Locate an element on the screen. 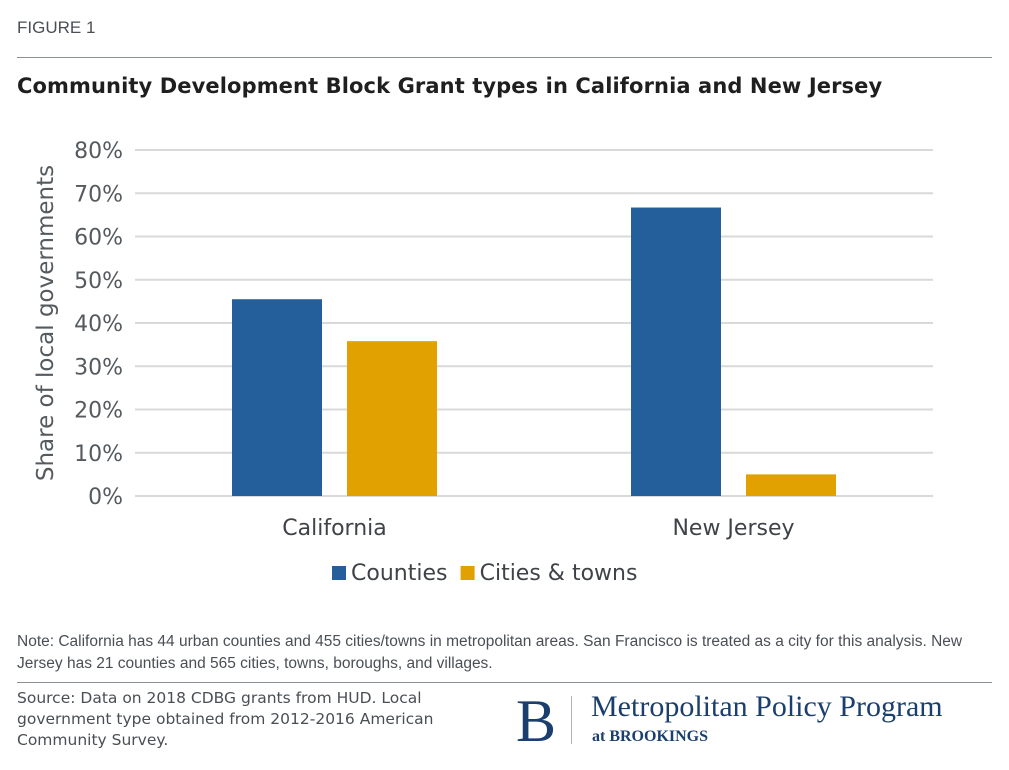 This screenshot has height=770, width=1009. y-tick-label: 0% is located at coordinates (105, 497).